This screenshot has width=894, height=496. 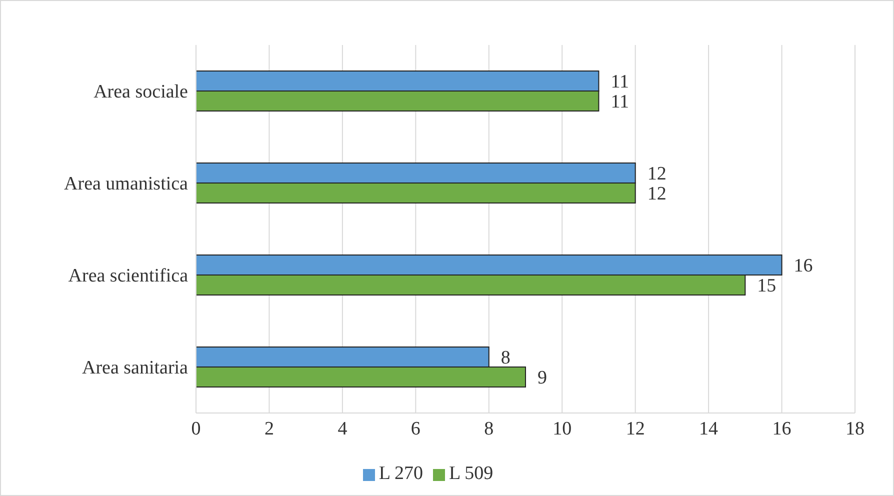 What do you see at coordinates (141, 92) in the screenshot?
I see `y-tick-label: Area sociale` at bounding box center [141, 92].